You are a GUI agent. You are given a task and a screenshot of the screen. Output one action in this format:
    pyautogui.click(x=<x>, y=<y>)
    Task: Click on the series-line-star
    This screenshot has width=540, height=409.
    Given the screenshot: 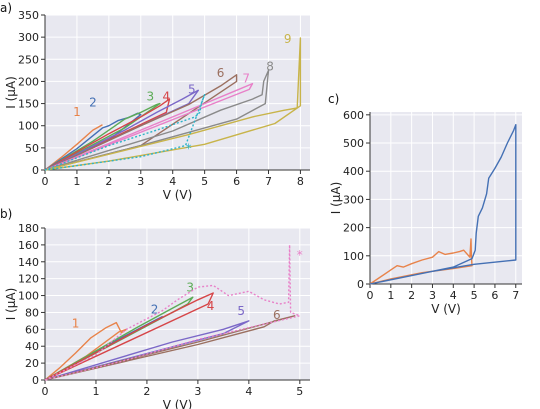 What is the action you would take?
    pyautogui.click(x=125, y=132)
    